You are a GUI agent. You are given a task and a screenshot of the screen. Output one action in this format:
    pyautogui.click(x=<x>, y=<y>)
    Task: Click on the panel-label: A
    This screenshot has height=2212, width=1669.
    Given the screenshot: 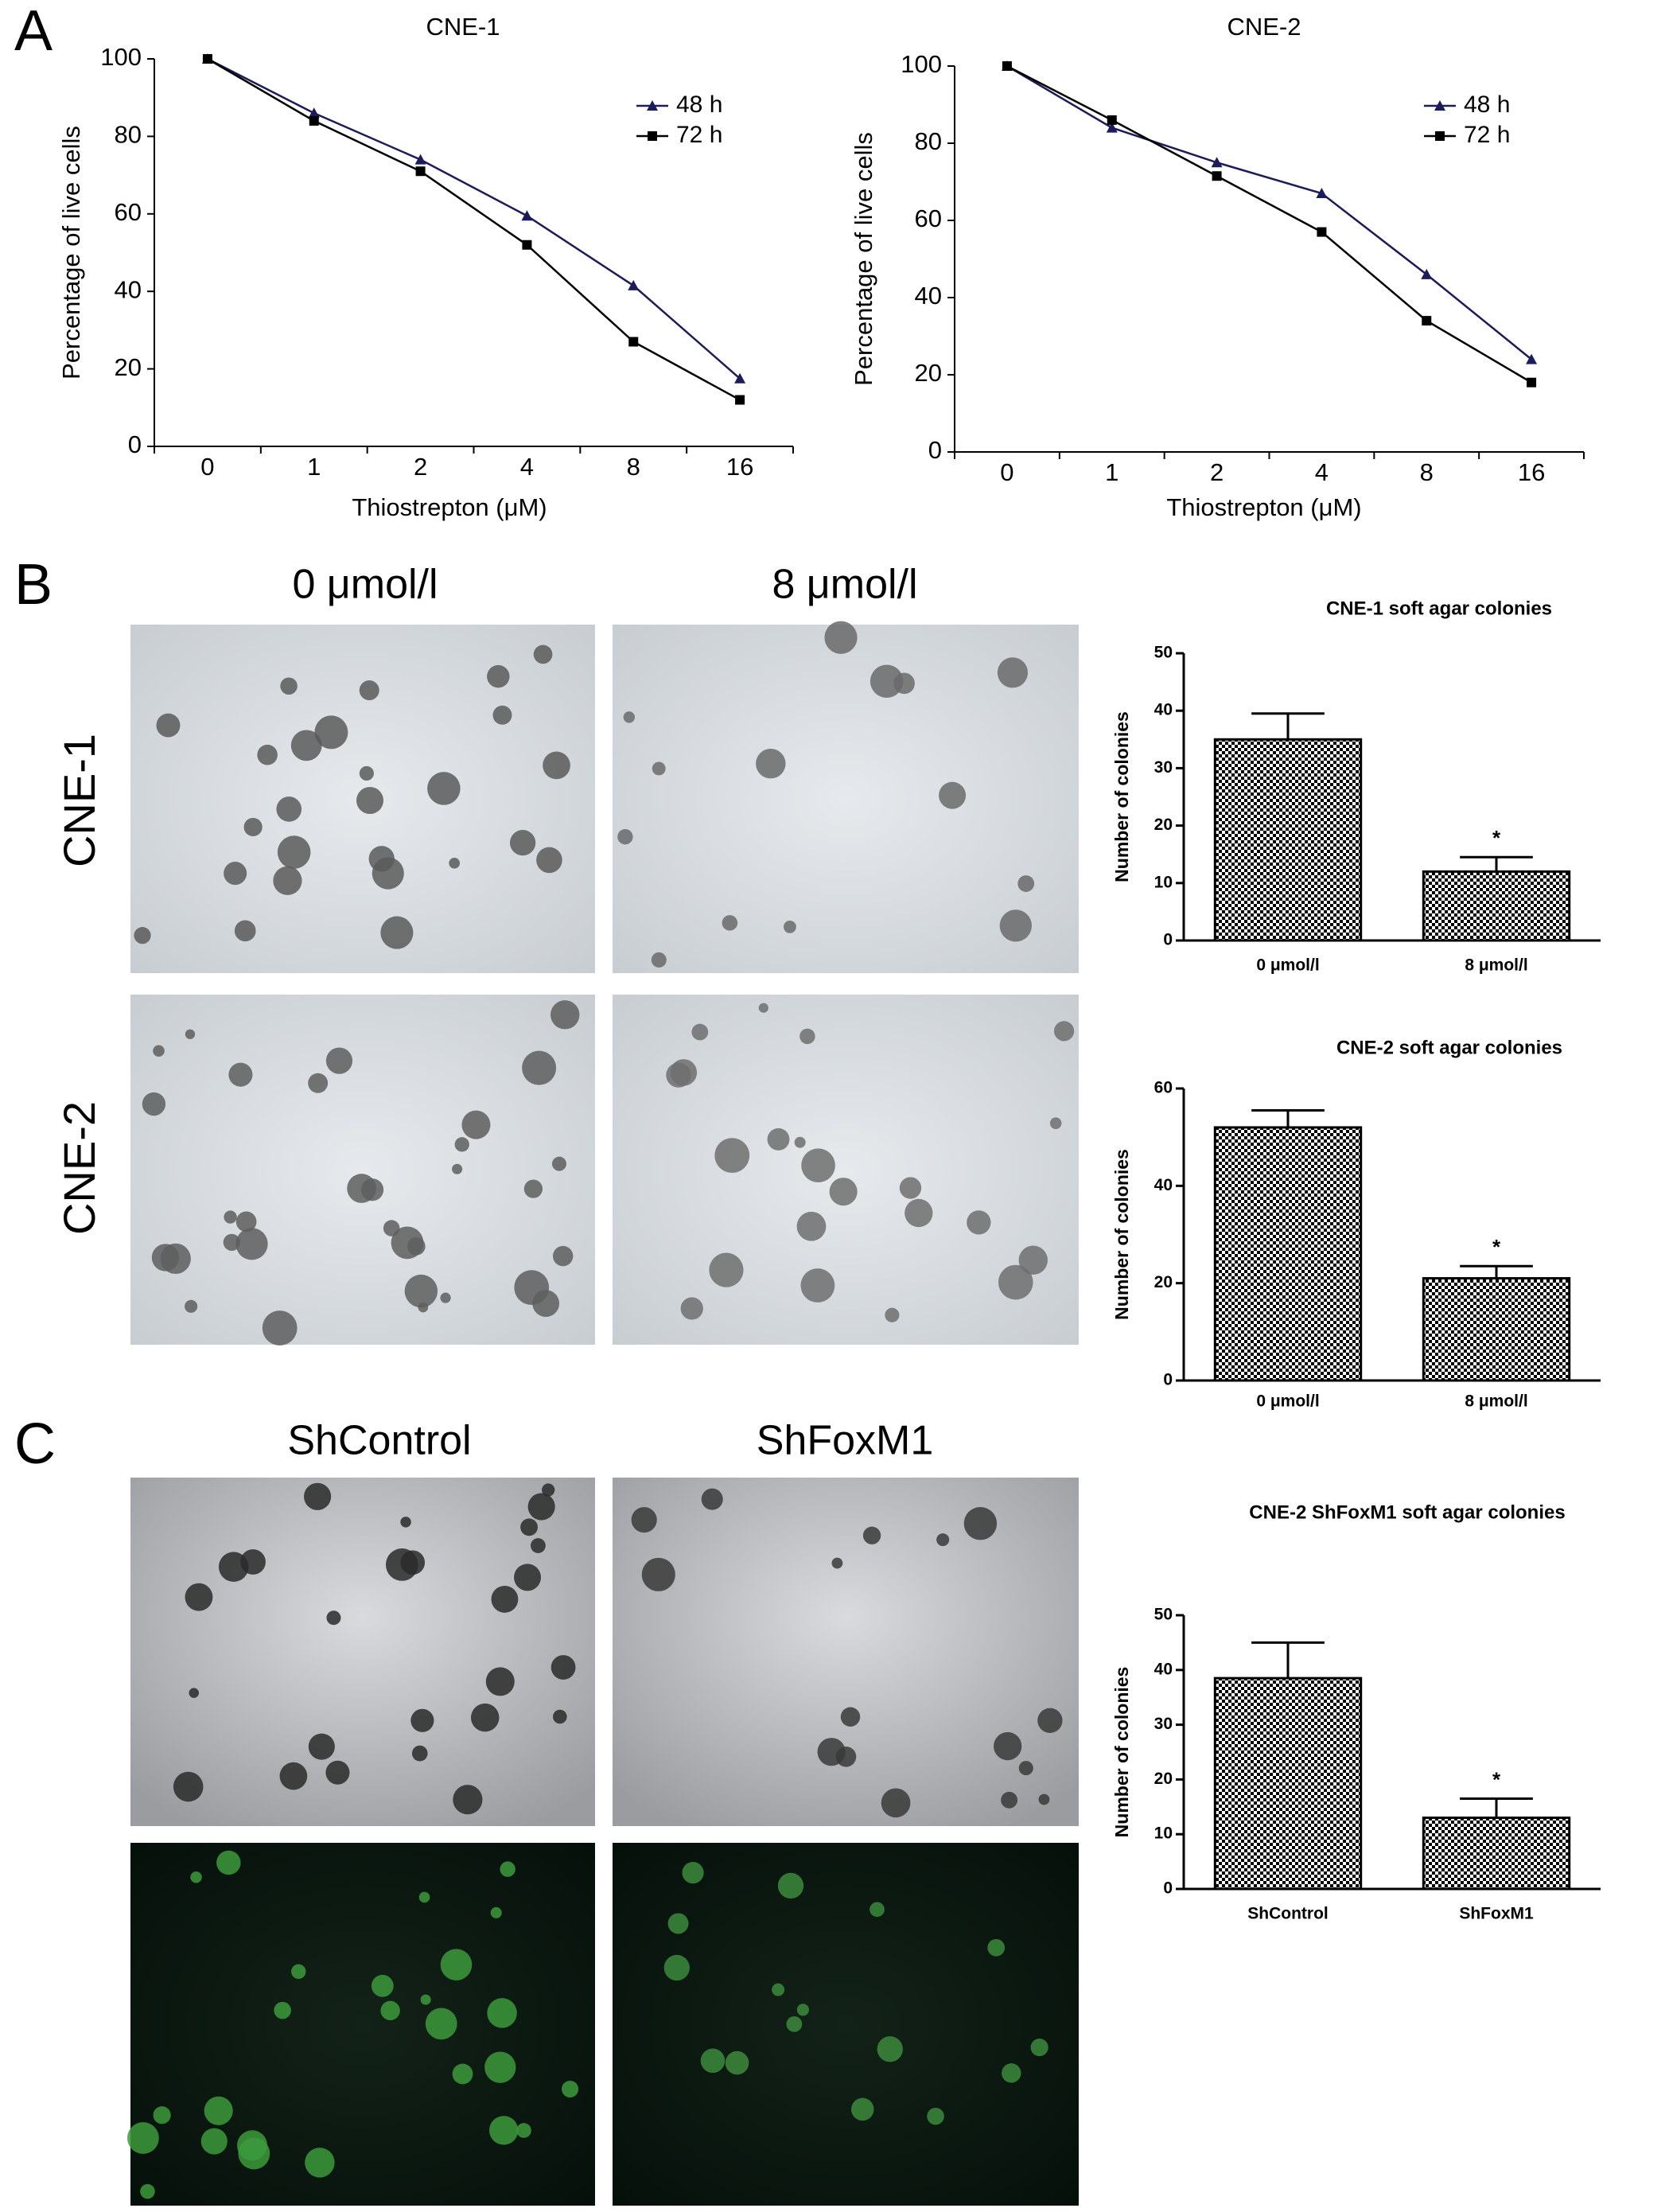 What is the action you would take?
    pyautogui.click(x=33, y=32)
    